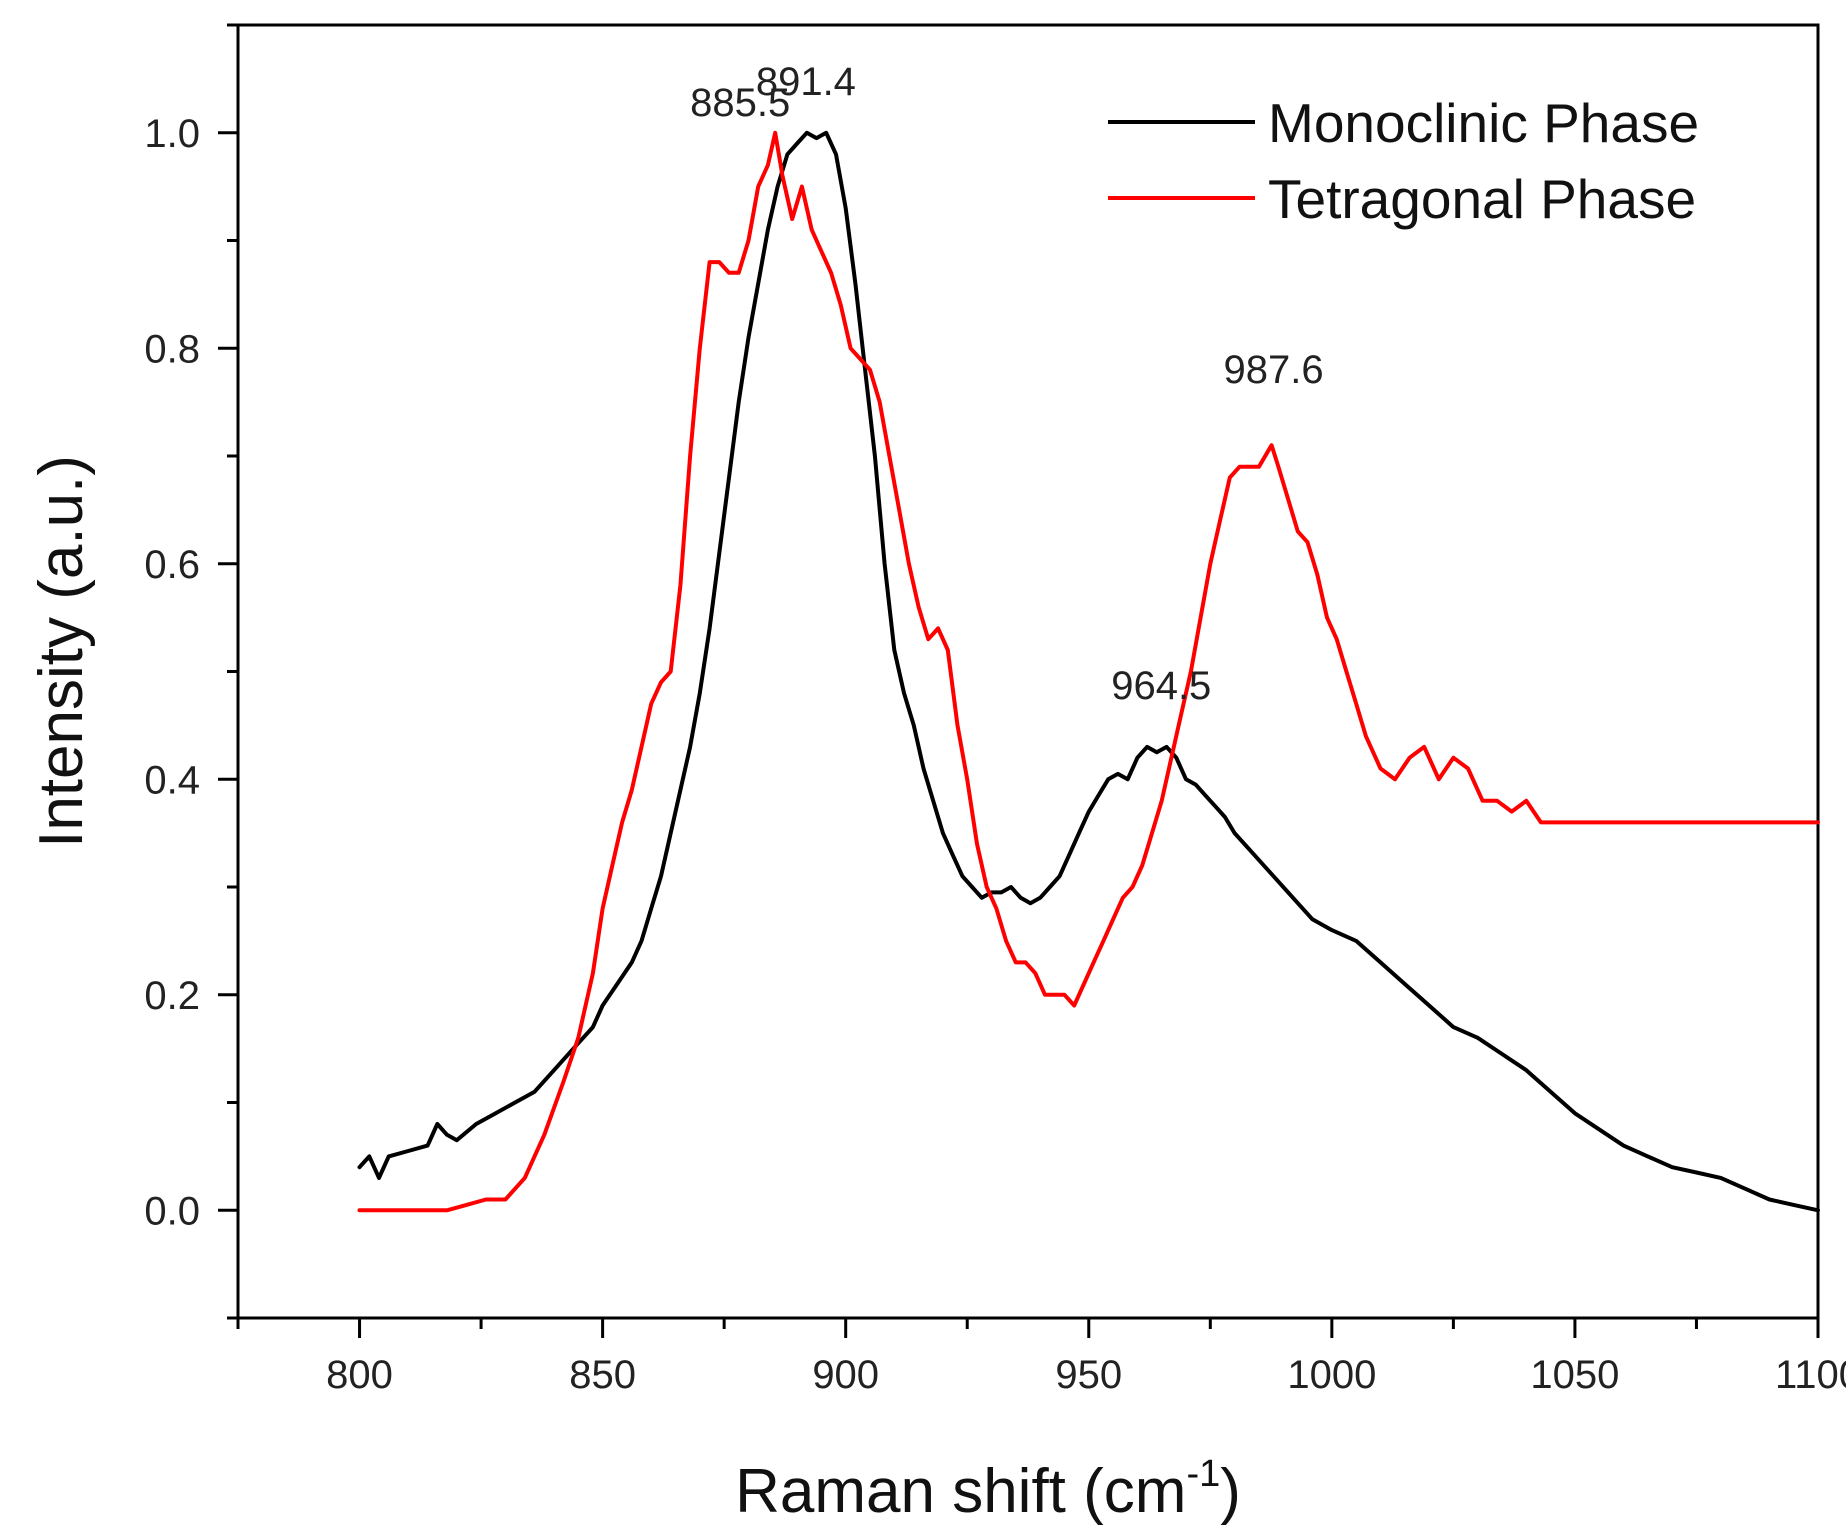 The height and width of the screenshot is (1538, 1846). I want to click on legend-label-monoclinic: Monoclinic Phase, so click(1483, 123).